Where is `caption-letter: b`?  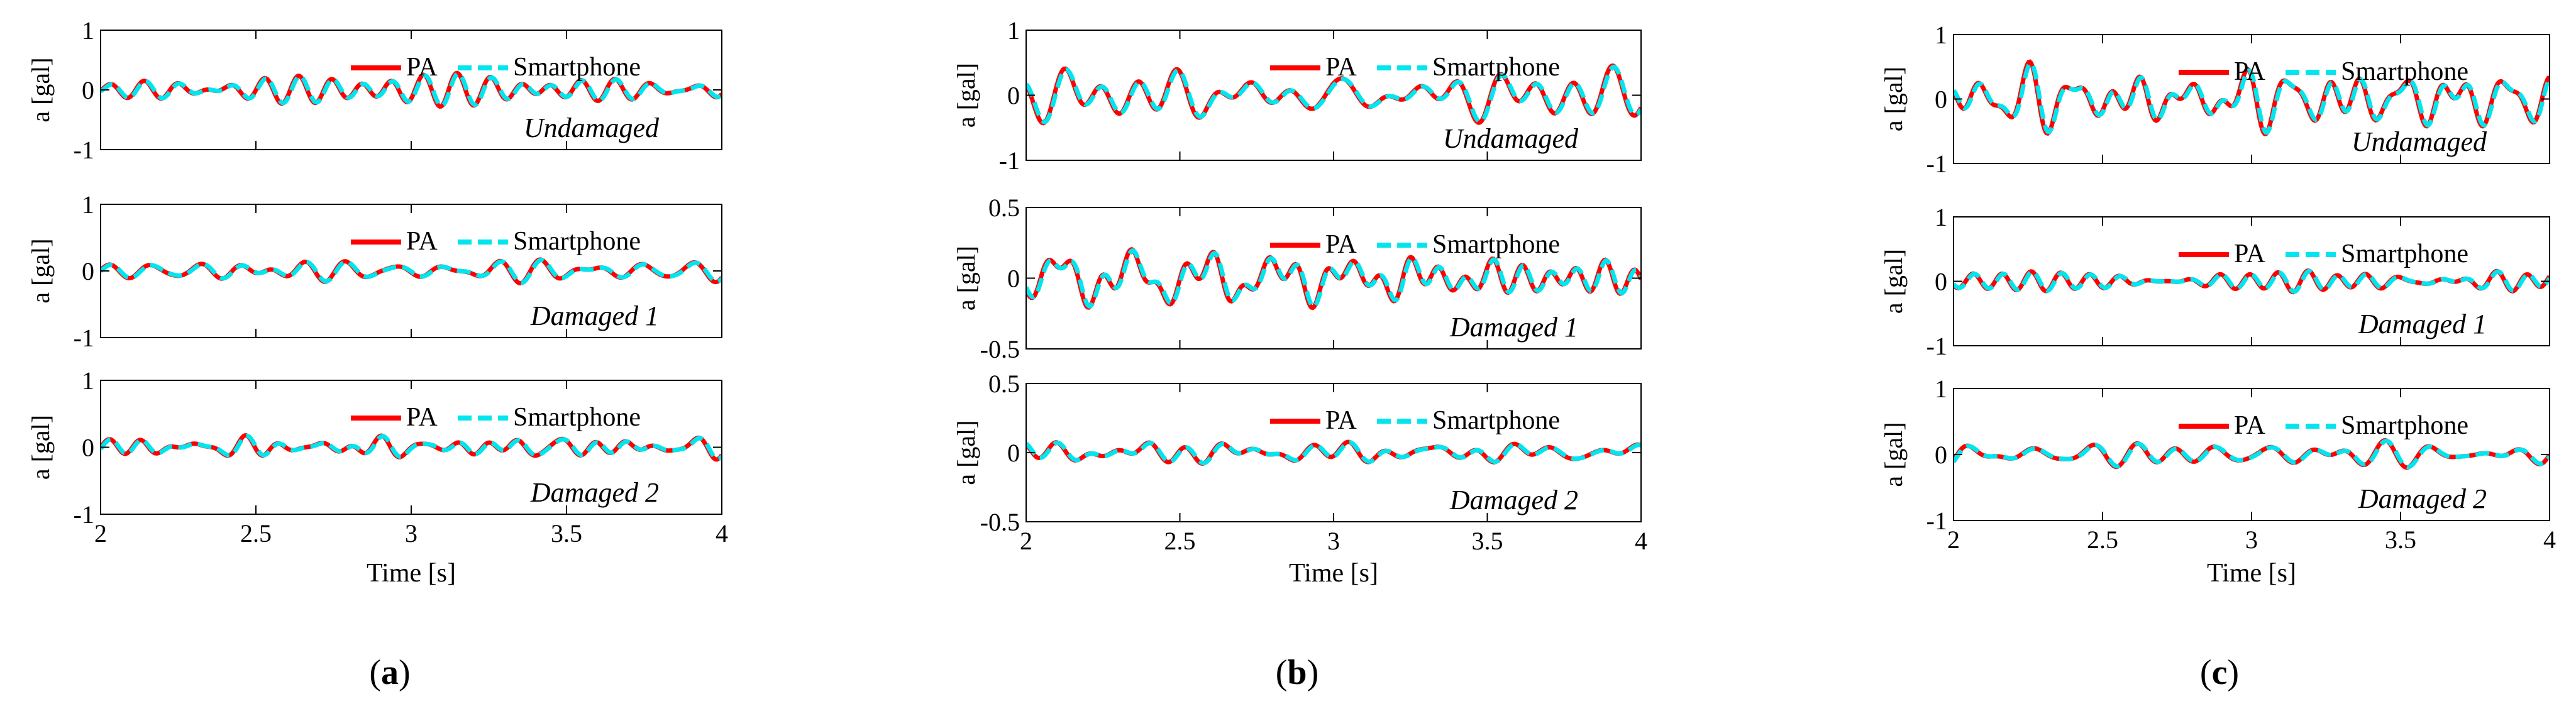 caption-letter: b is located at coordinates (1297, 672).